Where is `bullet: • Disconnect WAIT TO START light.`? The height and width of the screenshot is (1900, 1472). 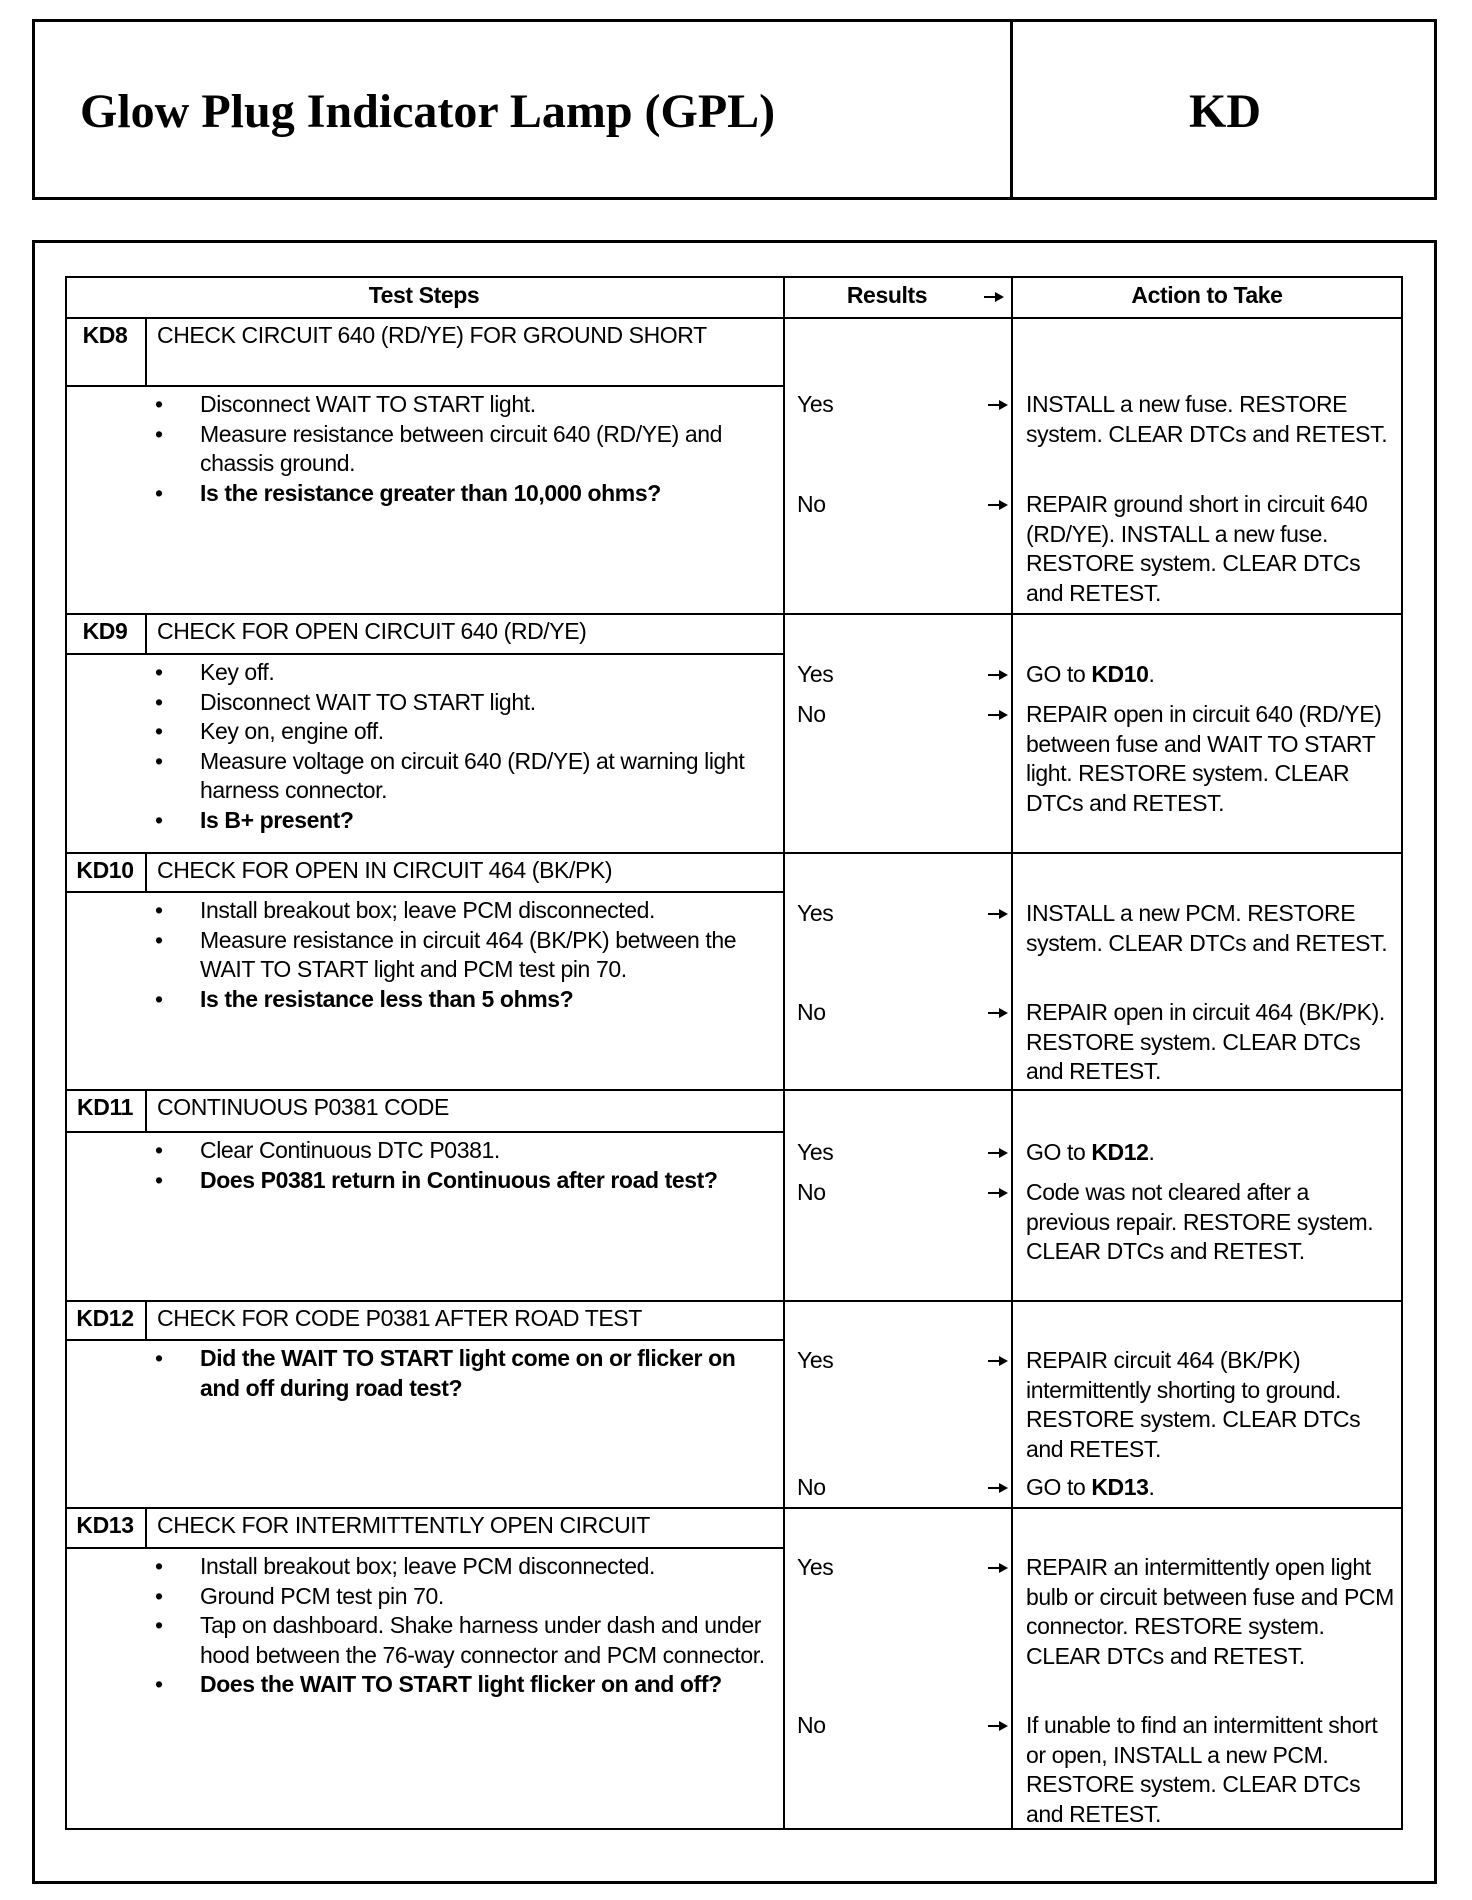
bullet: • Disconnect WAIT TO START light. is located at coordinates (464, 405).